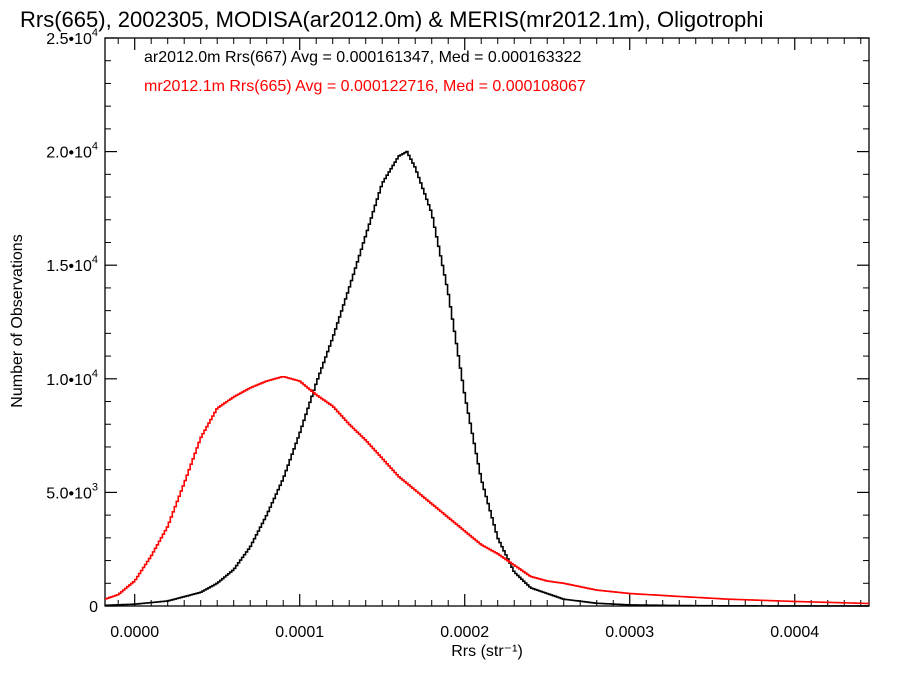  What do you see at coordinates (69, 380) in the screenshot?
I see `y-tick-mantissa: 1.0•10` at bounding box center [69, 380].